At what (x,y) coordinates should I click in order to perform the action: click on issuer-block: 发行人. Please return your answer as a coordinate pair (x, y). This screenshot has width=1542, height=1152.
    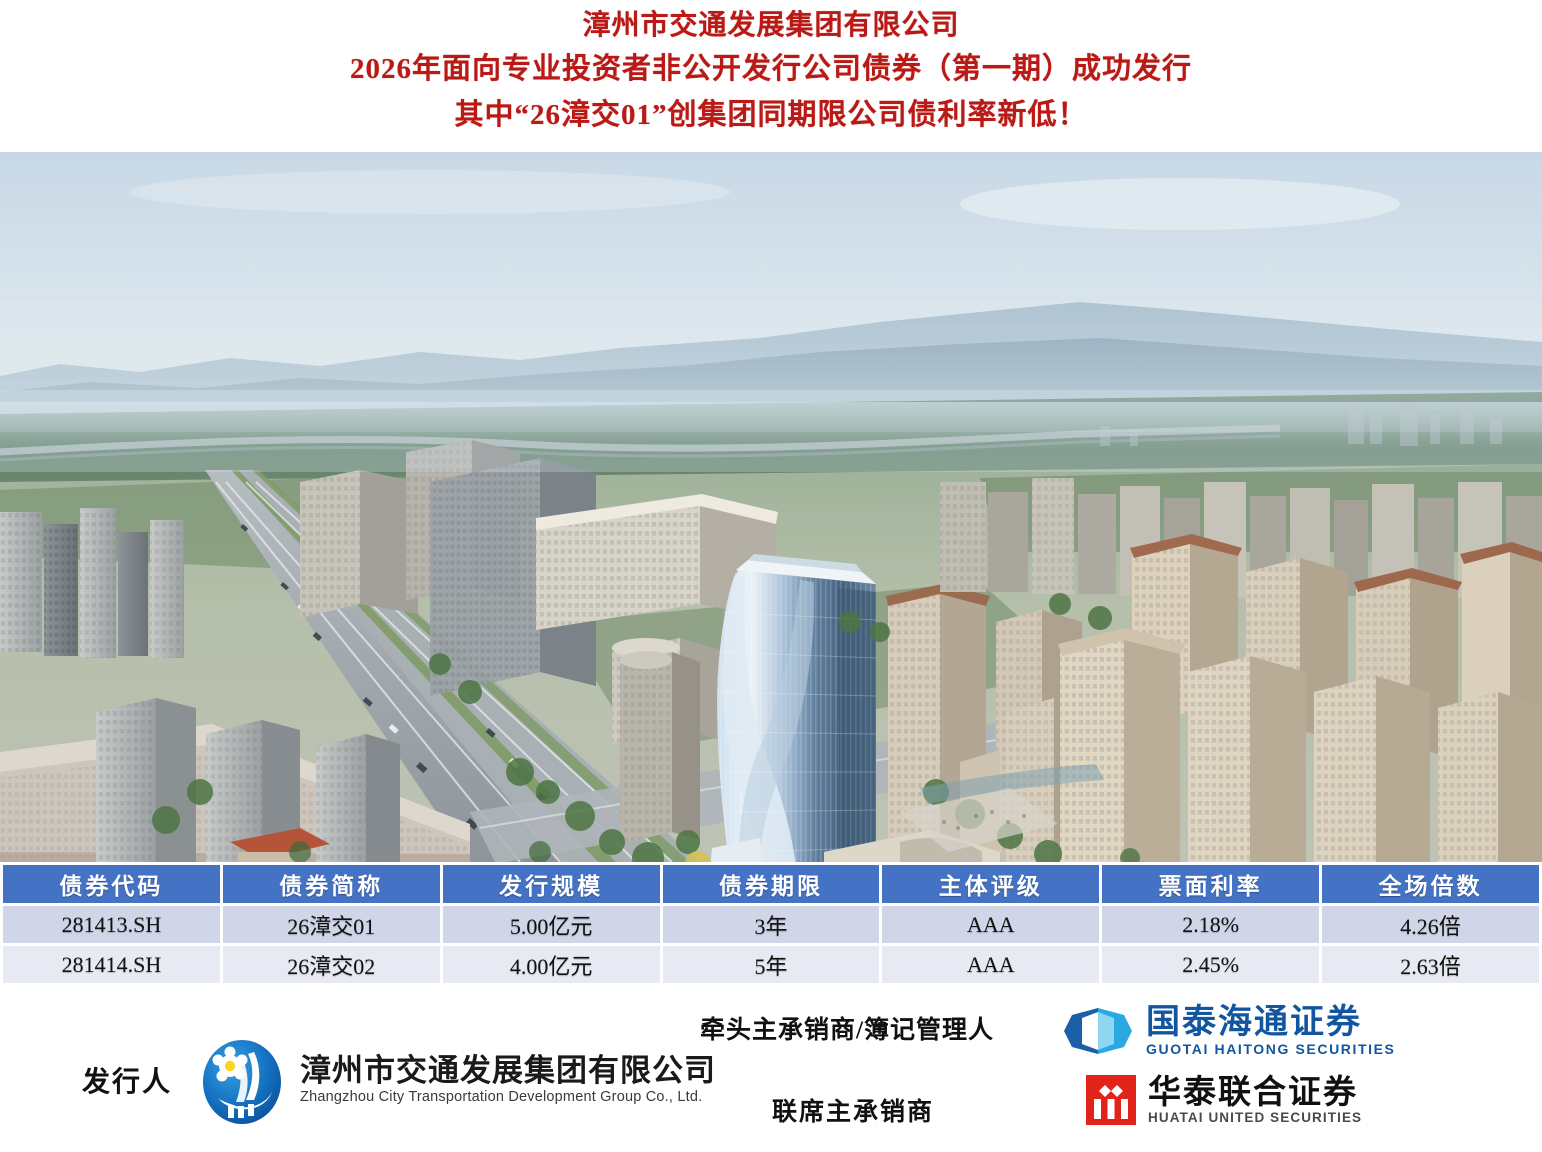
    Looking at the image, I should click on (399, 1080).